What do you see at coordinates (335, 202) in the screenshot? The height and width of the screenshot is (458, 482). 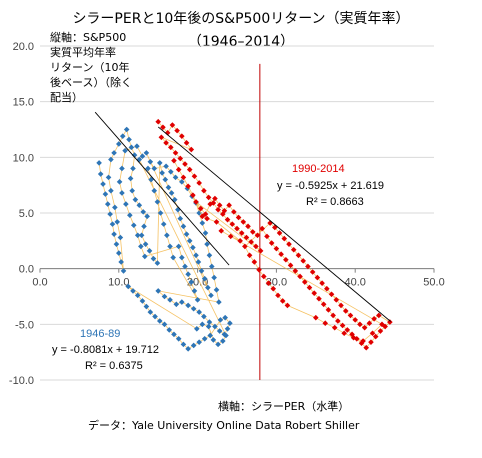 I see `red-r-squared: R² = 0.8663` at bounding box center [335, 202].